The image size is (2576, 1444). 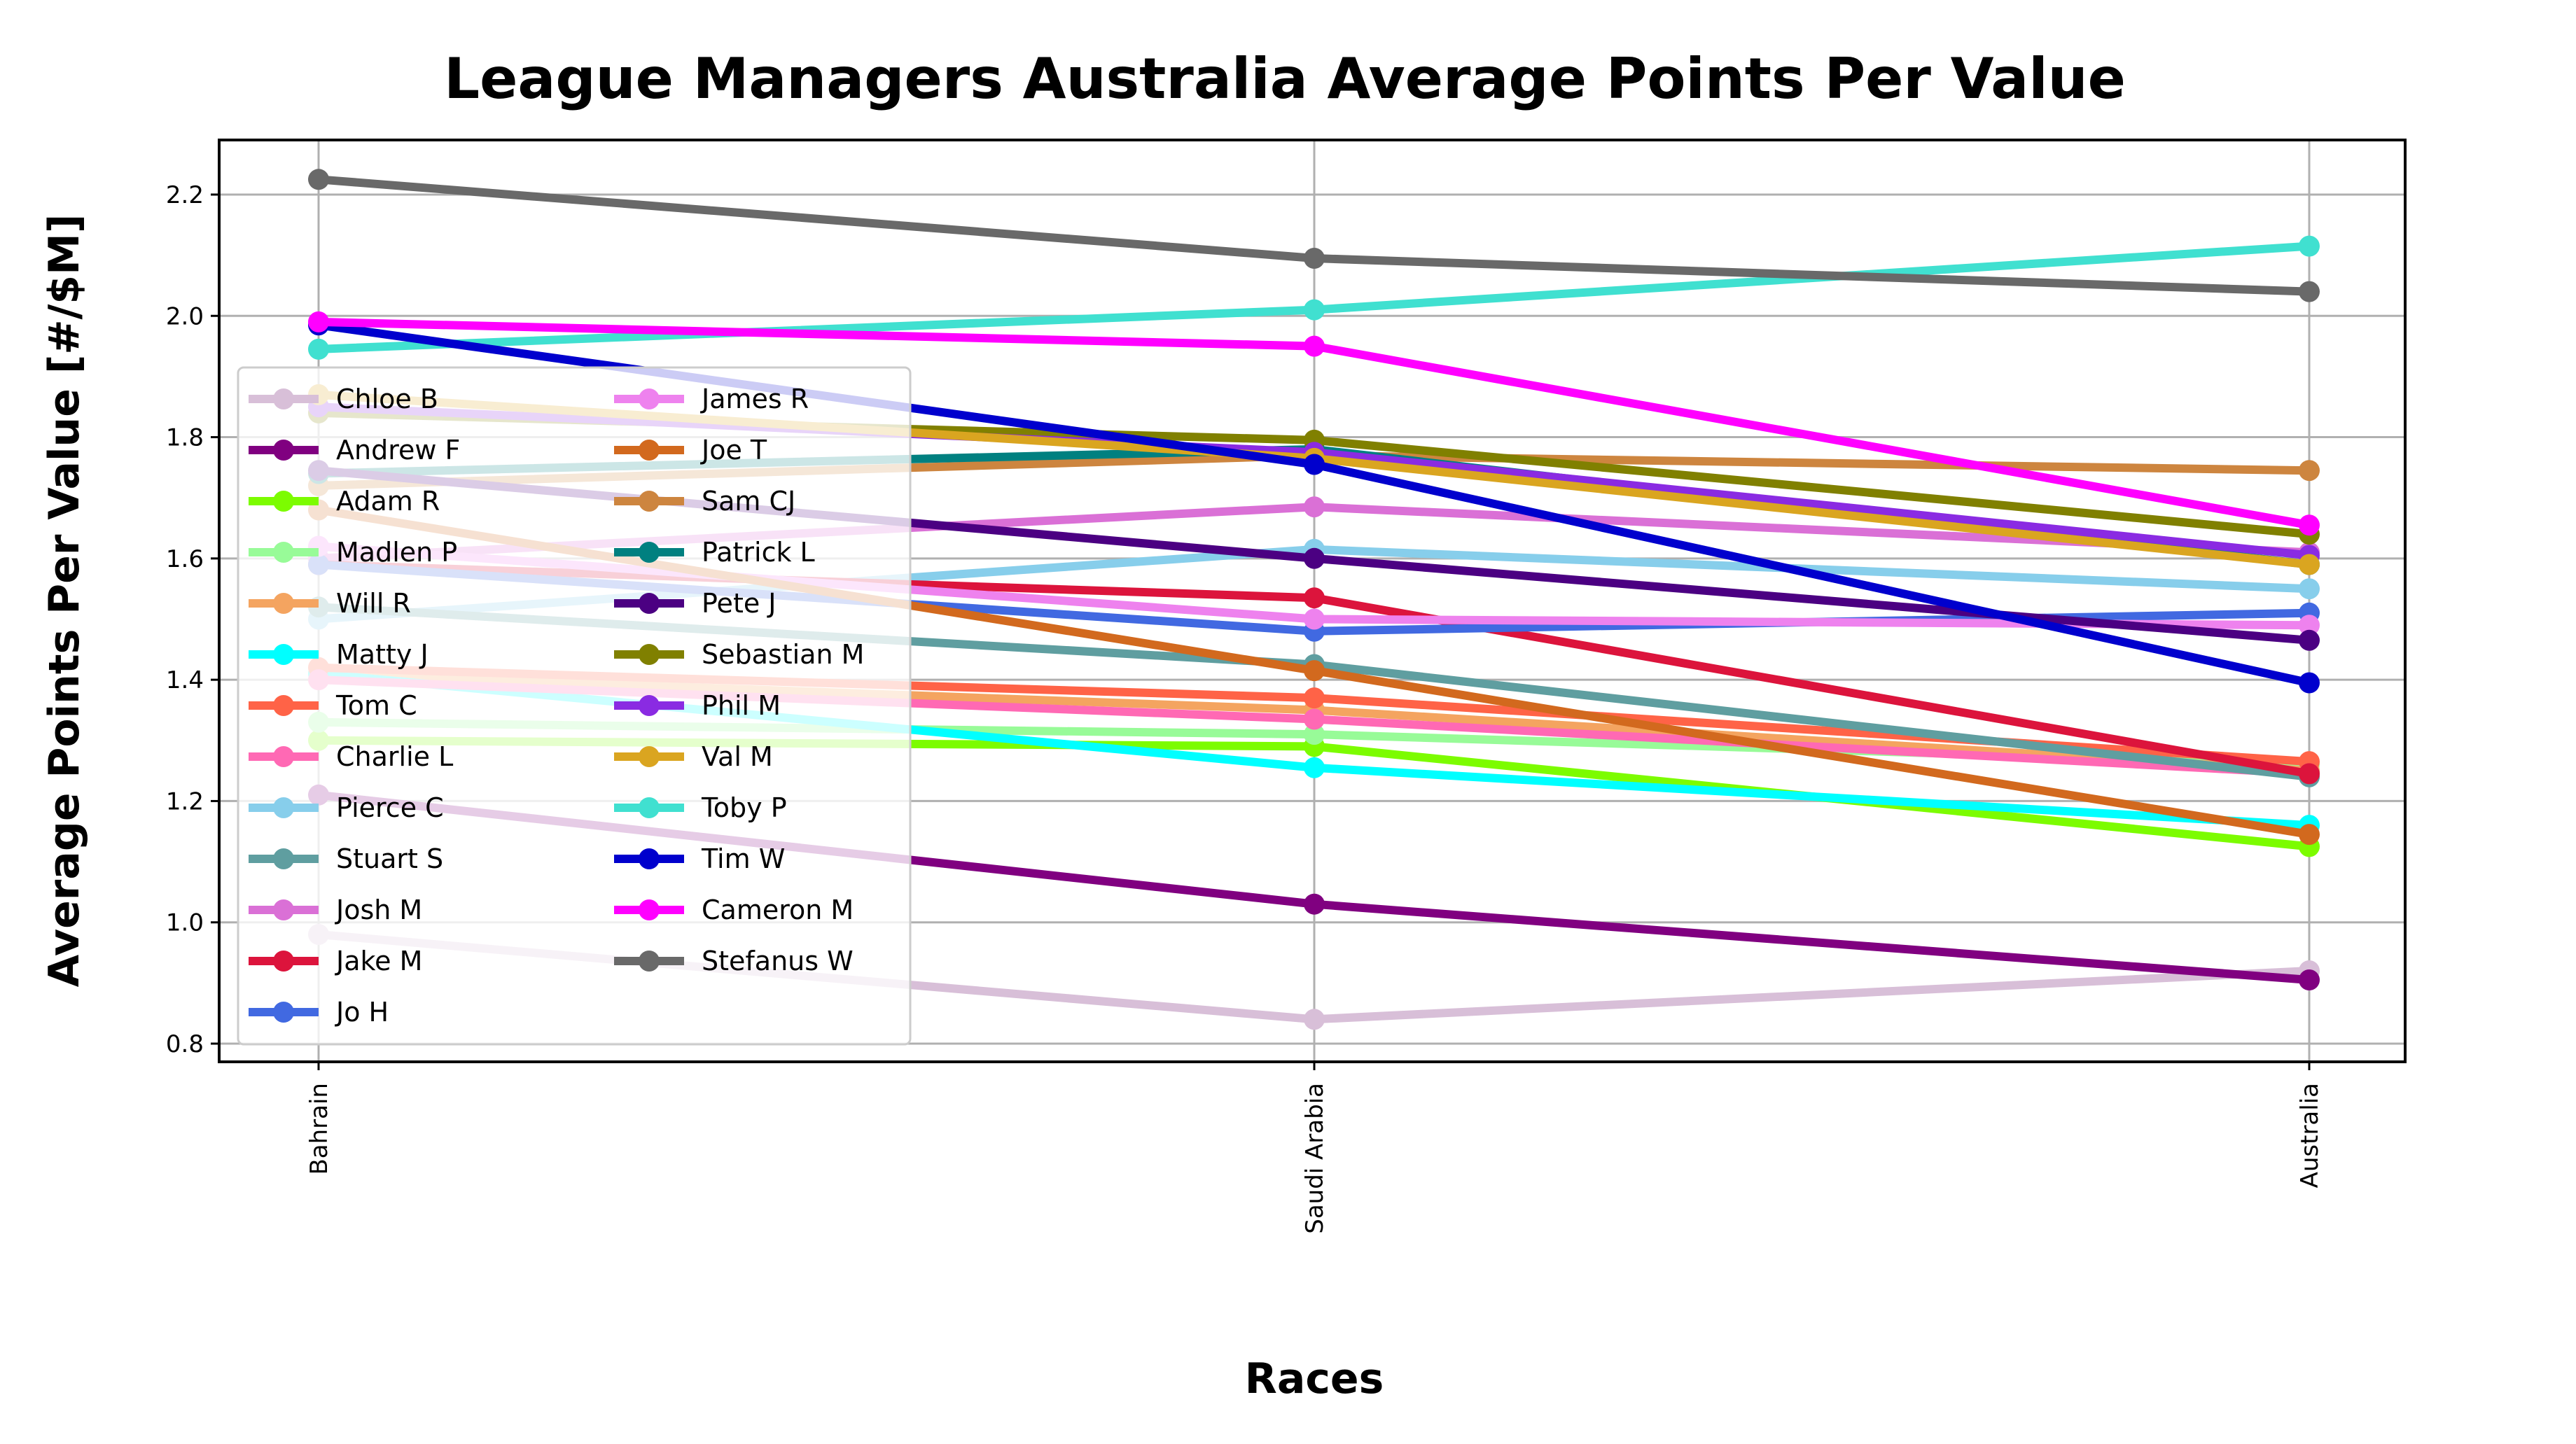 I want to click on series-toby-p, so click(x=1314, y=297).